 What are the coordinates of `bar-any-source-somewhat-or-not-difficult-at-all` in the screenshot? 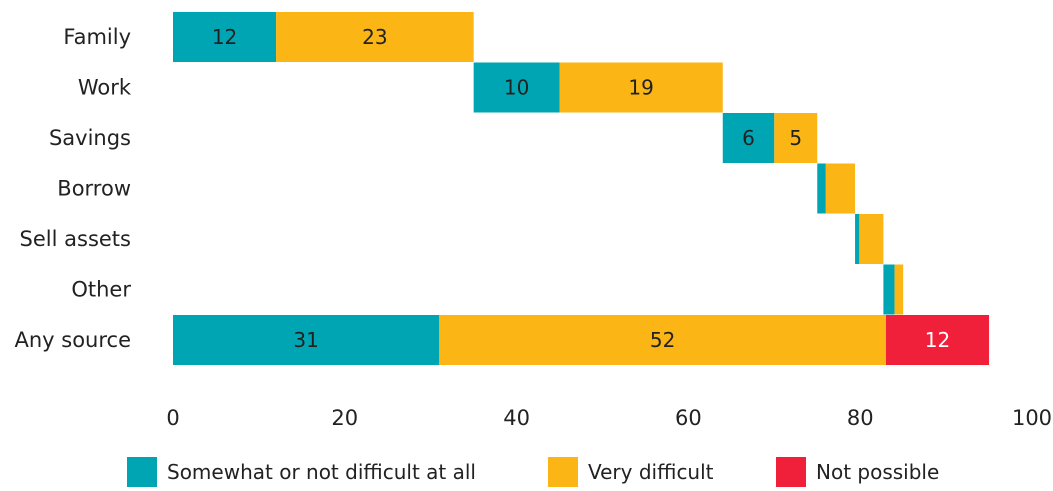 It's located at (306, 340).